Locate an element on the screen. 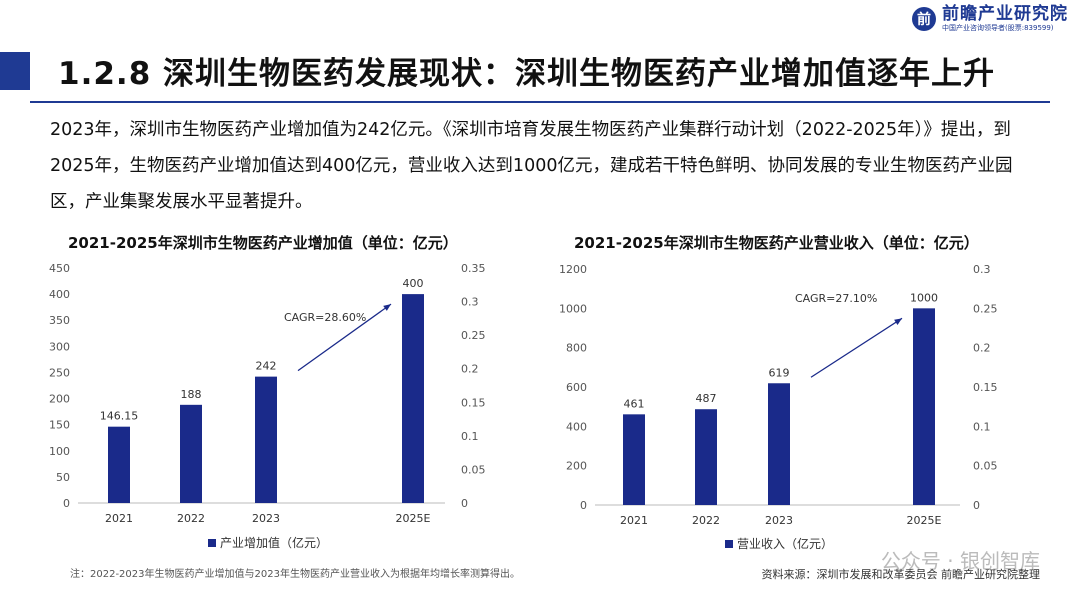 Image resolution: width=1080 pixels, height=608 pixels. y2-tick-label: 0.35 is located at coordinates (473, 268).